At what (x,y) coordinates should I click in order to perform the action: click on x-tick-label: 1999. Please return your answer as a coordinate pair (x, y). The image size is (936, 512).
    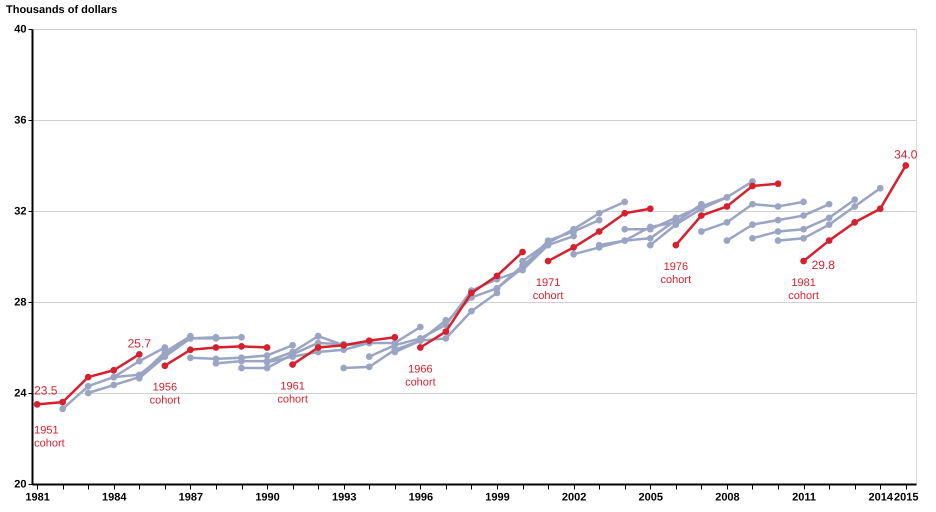
    Looking at the image, I should click on (497, 498).